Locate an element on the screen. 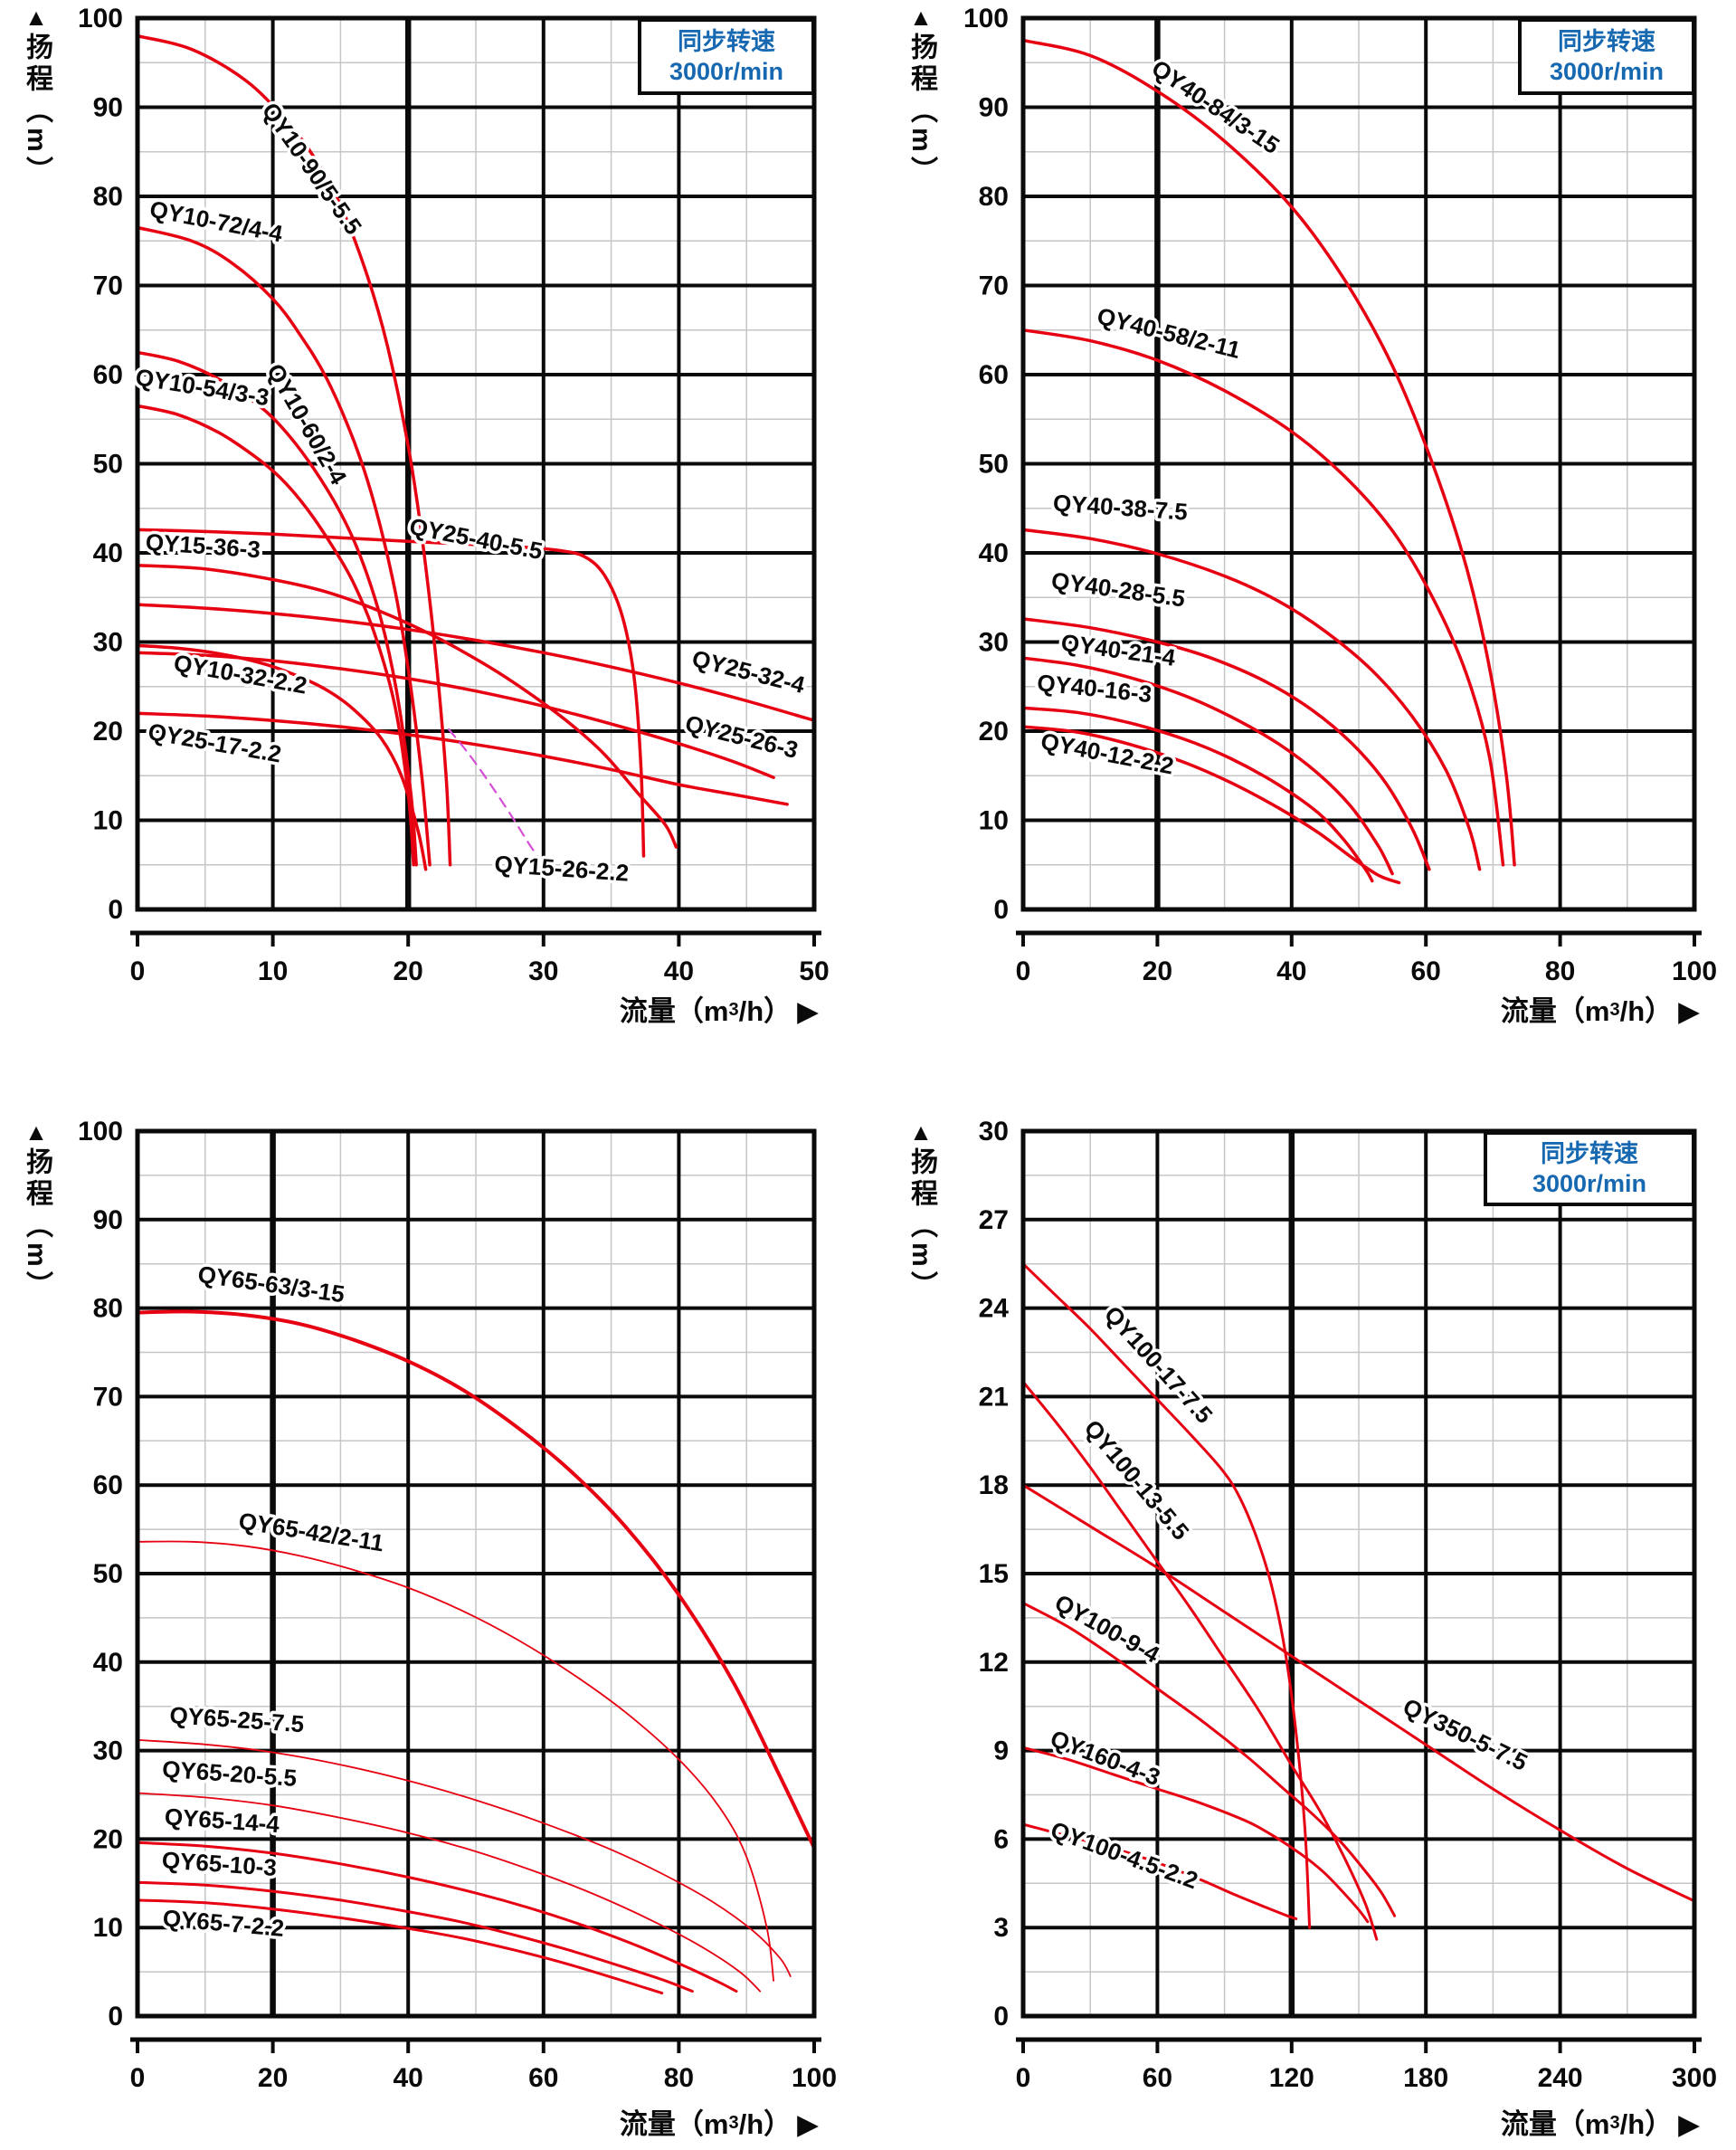 The width and height of the screenshot is (1736, 2150). svg-text: QY10-32-2.2 is located at coordinates (240, 674).